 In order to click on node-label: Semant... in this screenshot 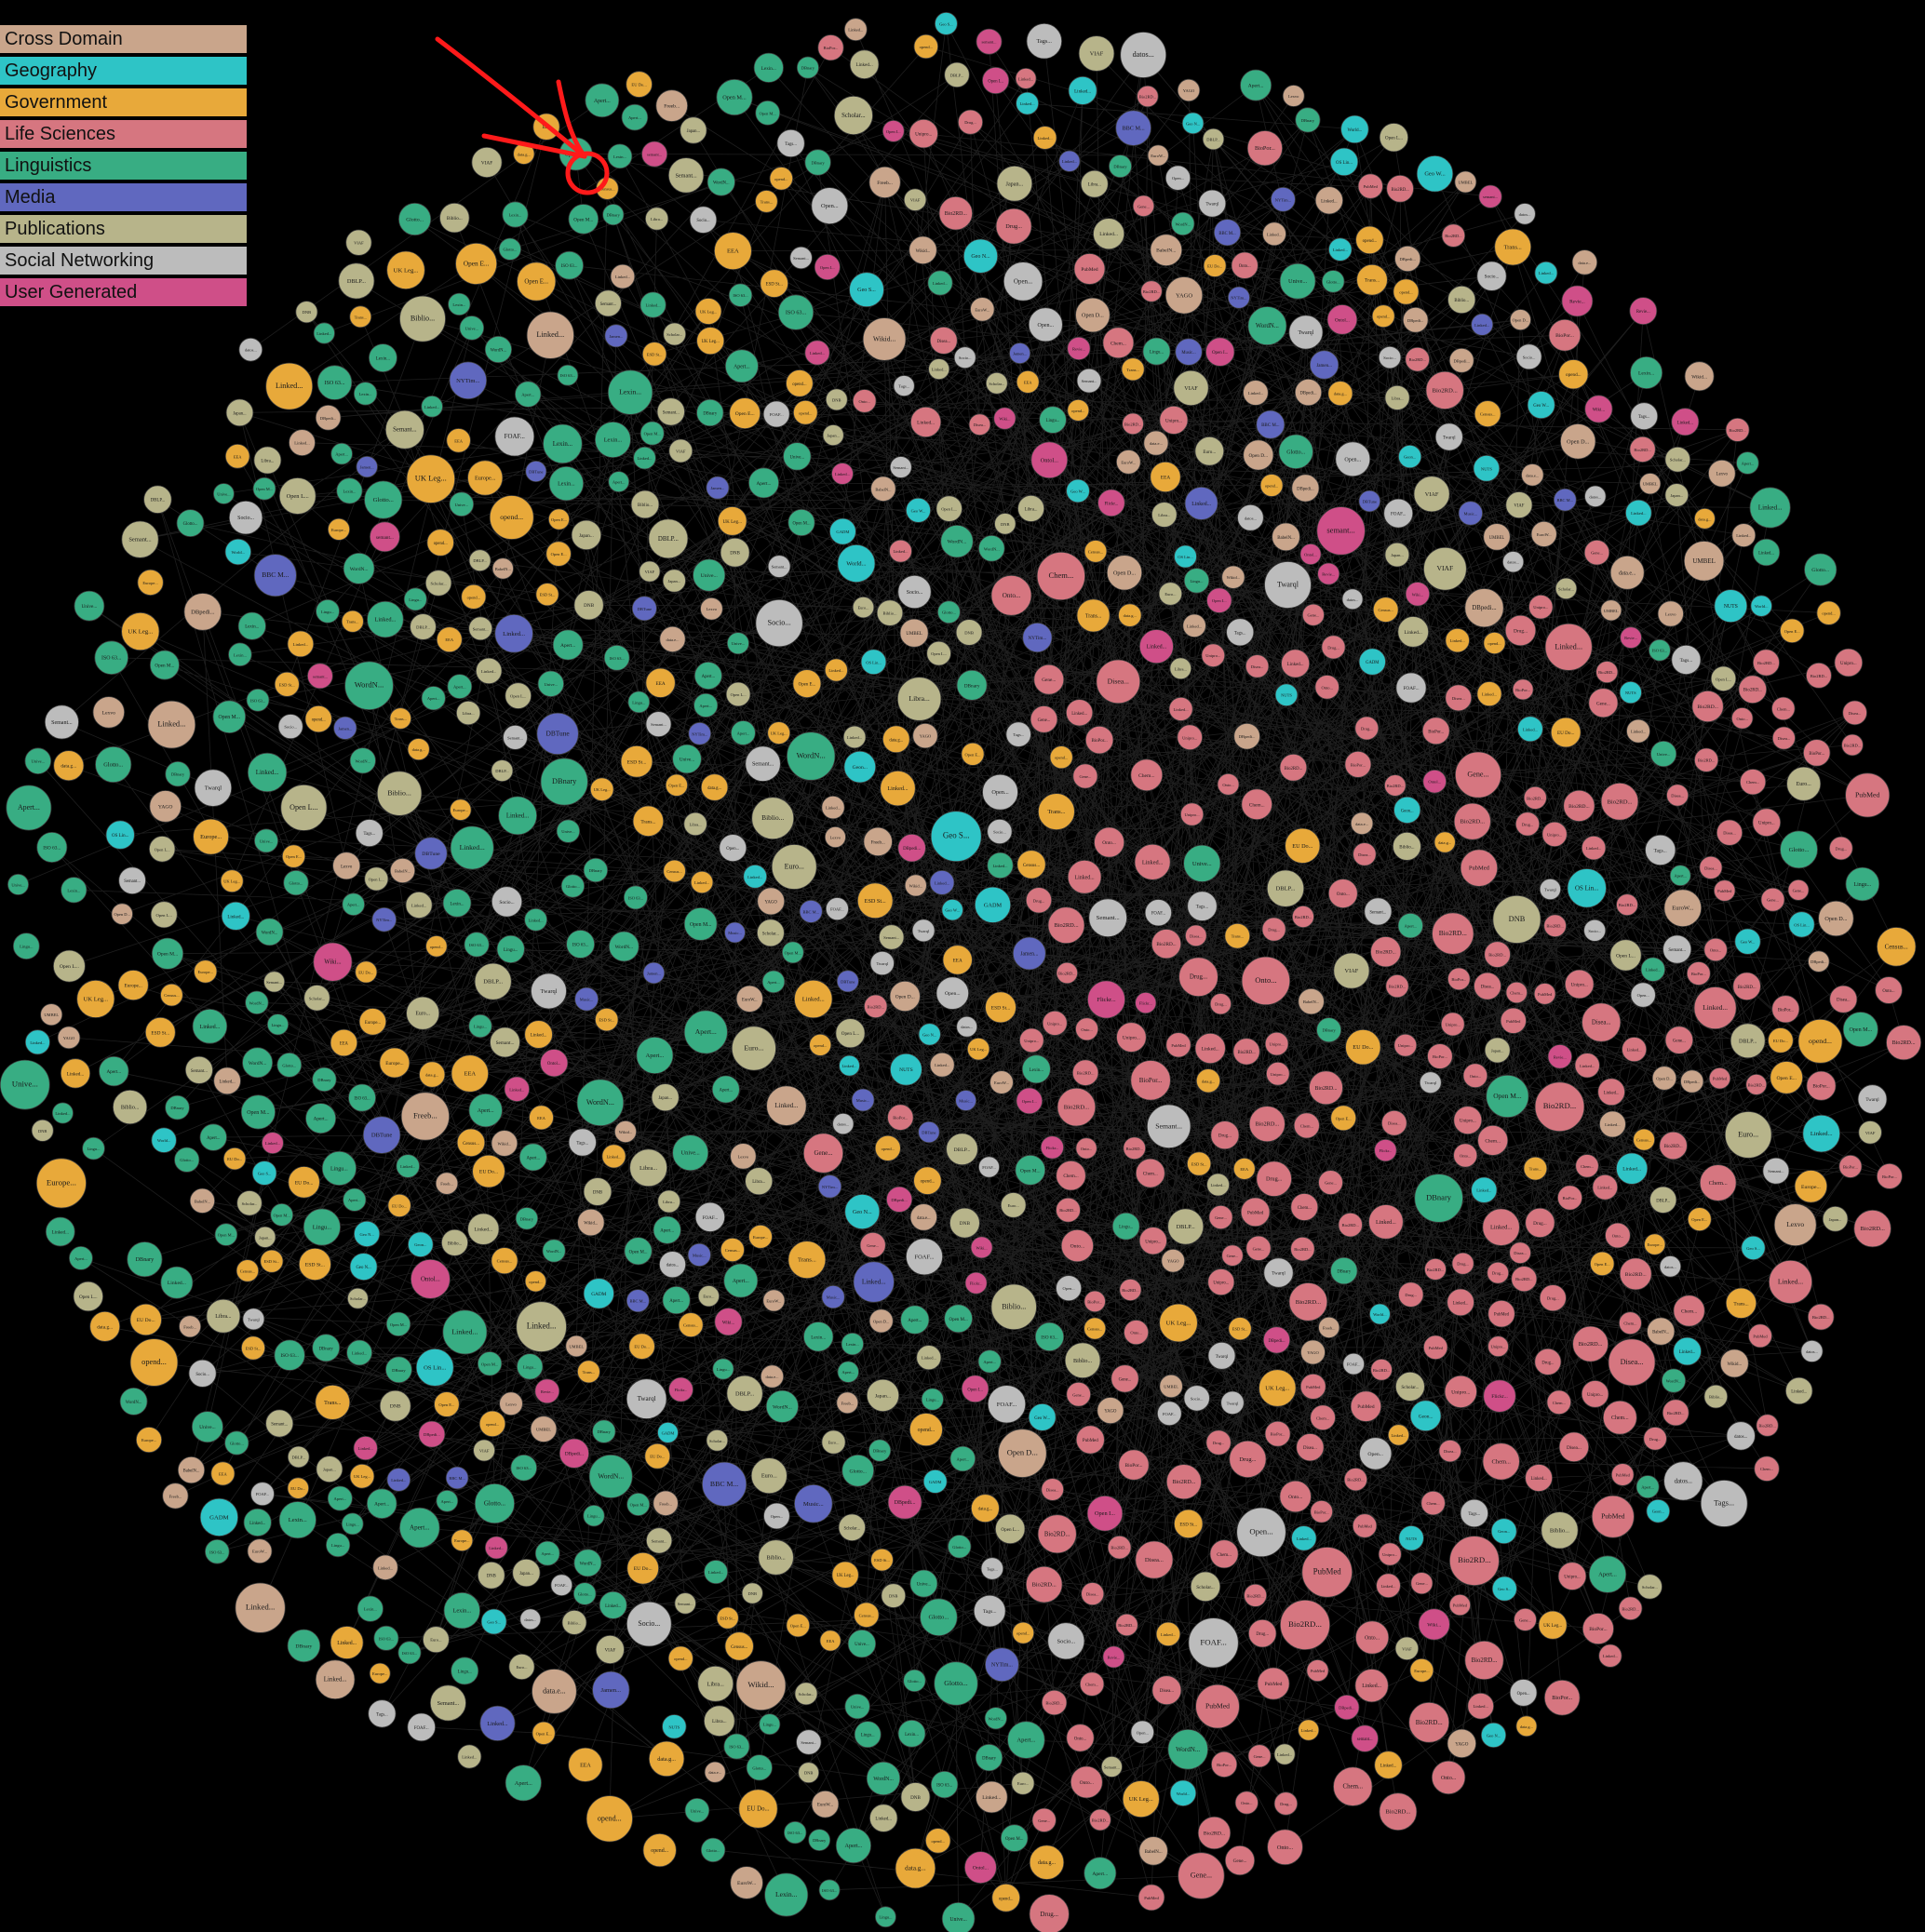, I will do `click(901, 467)`.